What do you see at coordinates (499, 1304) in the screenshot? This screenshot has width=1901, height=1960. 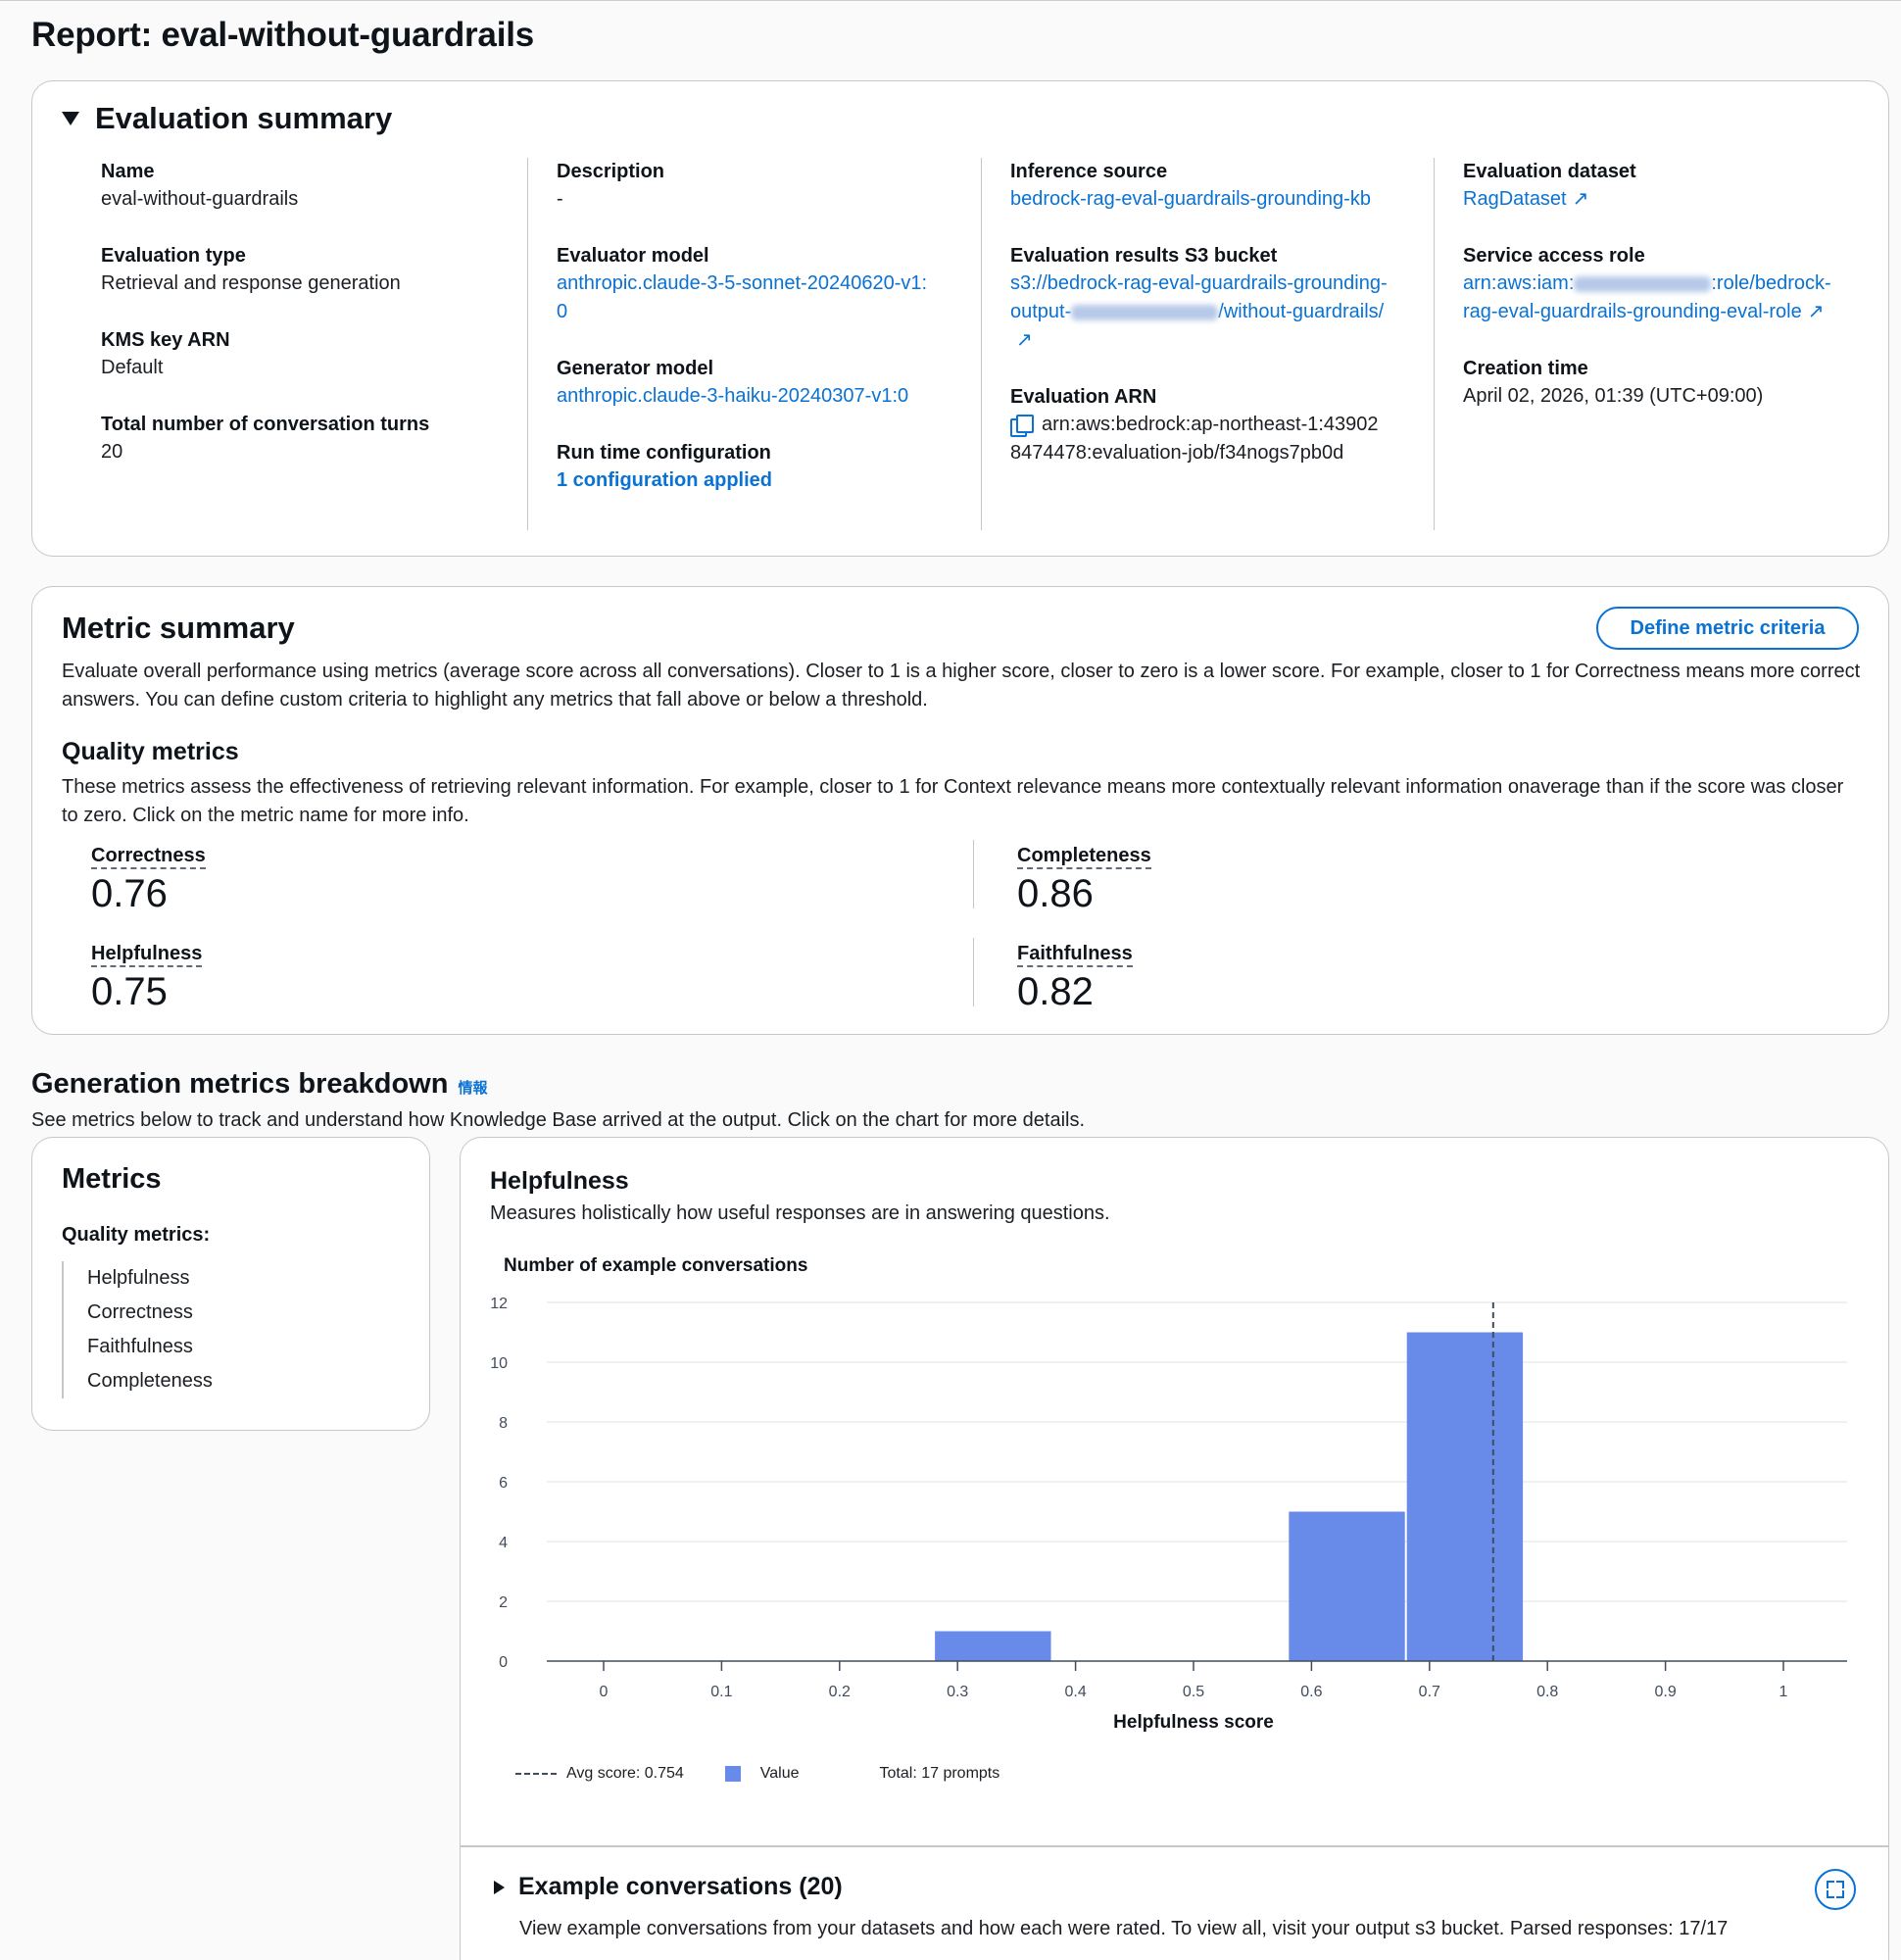 I see `y-tick-label: 12` at bounding box center [499, 1304].